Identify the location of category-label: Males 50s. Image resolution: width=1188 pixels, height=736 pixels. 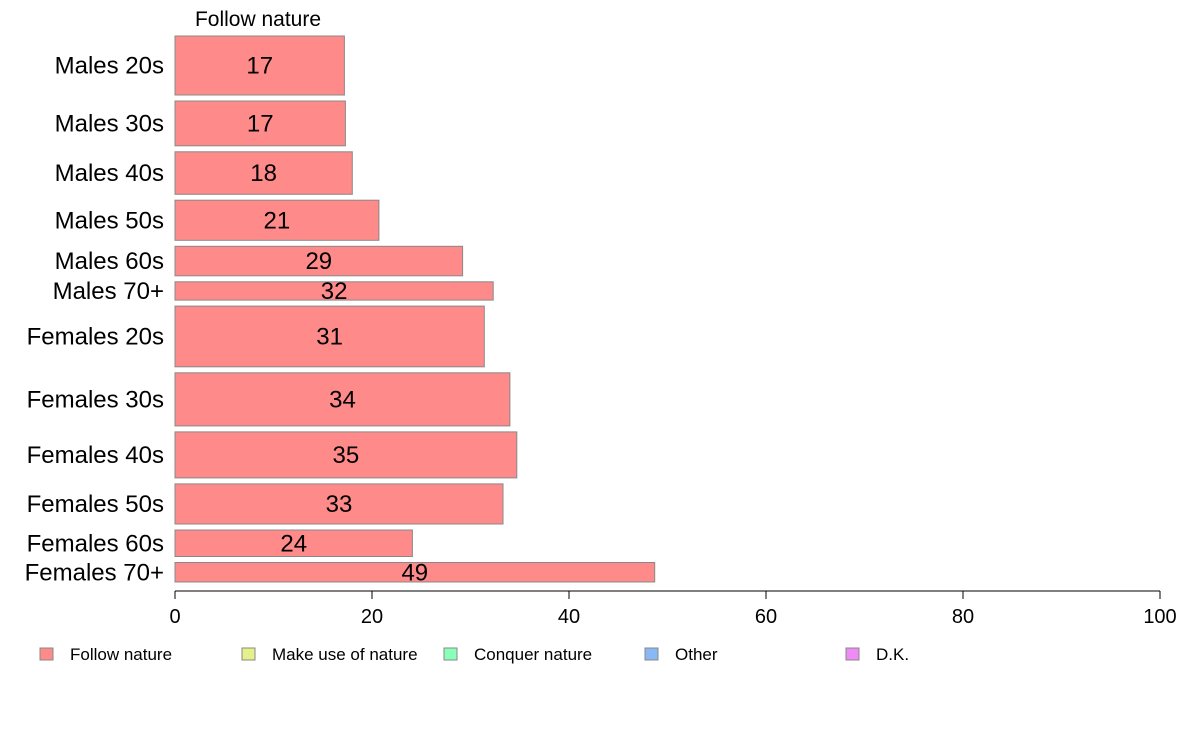
(109, 220).